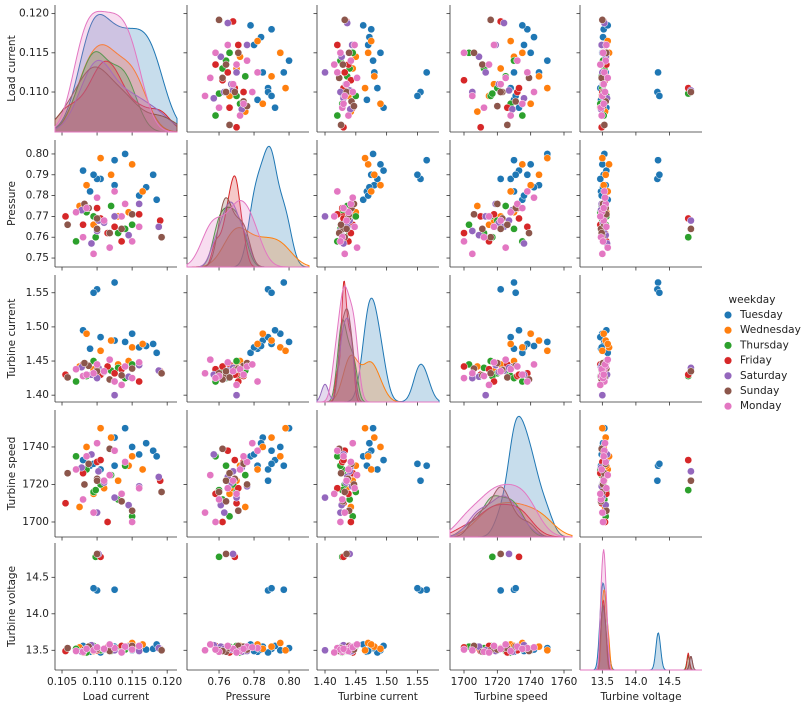  What do you see at coordinates (34, 14) in the screenshot?
I see `y-tick-label: 0.120` at bounding box center [34, 14].